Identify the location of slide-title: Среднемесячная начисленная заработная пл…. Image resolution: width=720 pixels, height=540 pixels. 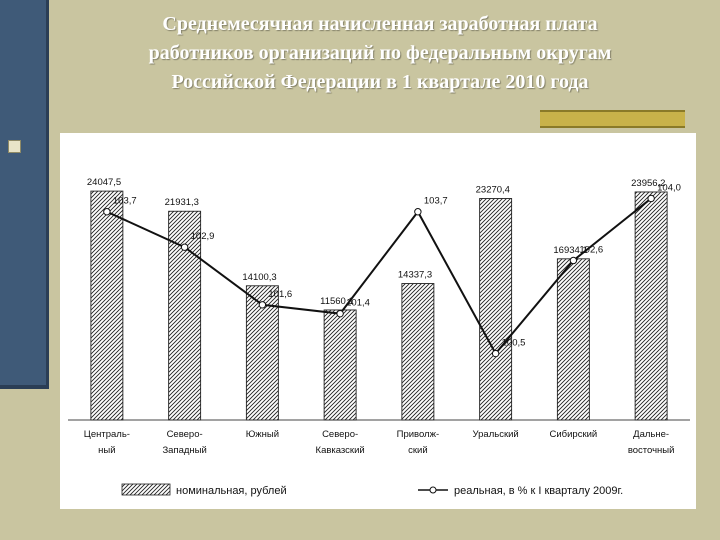
(380, 53).